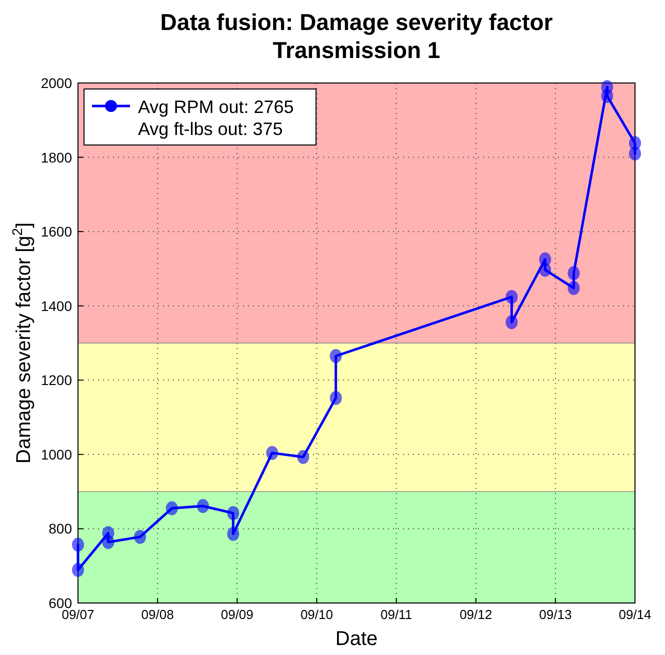  What do you see at coordinates (396, 614) in the screenshot?
I see `x-tick-label: 09/11` at bounding box center [396, 614].